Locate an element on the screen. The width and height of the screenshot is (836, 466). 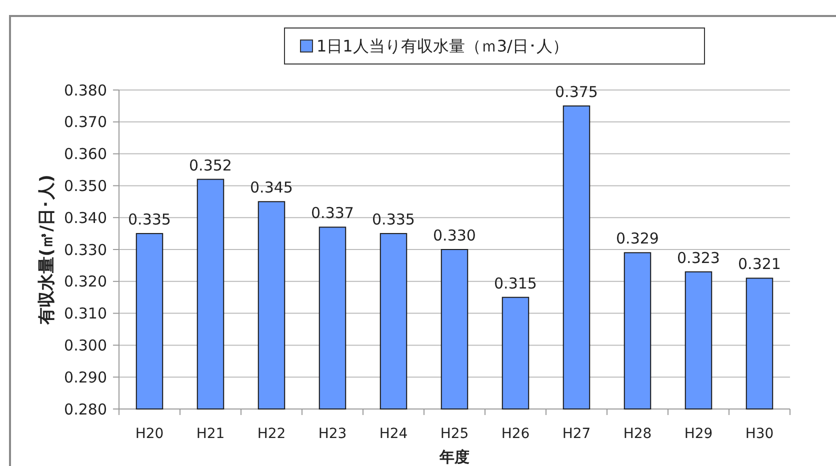
x-axis-title: 年度 is located at coordinates (454, 457).